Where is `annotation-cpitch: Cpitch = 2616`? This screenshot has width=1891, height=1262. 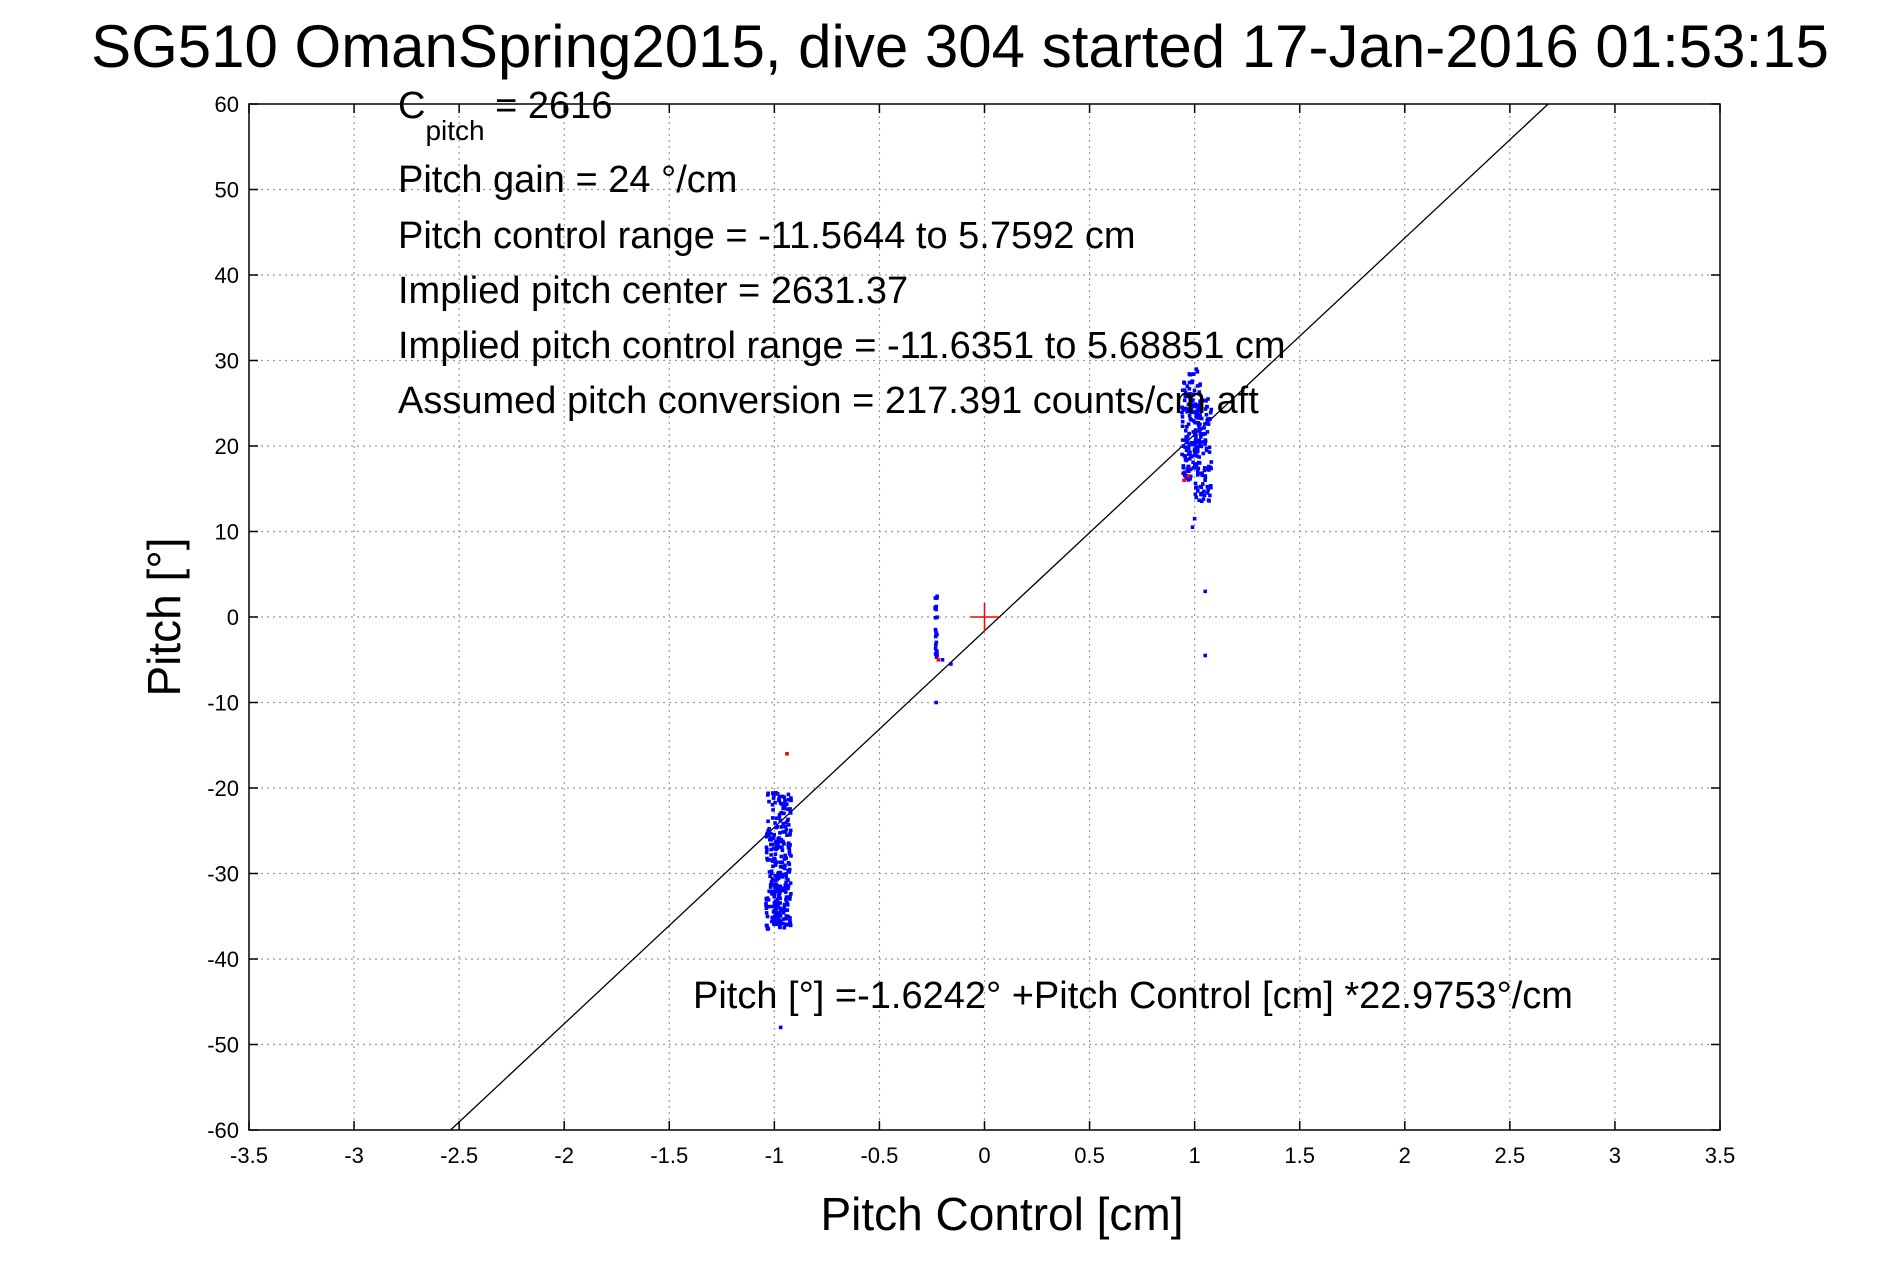 annotation-cpitch: Cpitch = 2616 is located at coordinates (505, 115).